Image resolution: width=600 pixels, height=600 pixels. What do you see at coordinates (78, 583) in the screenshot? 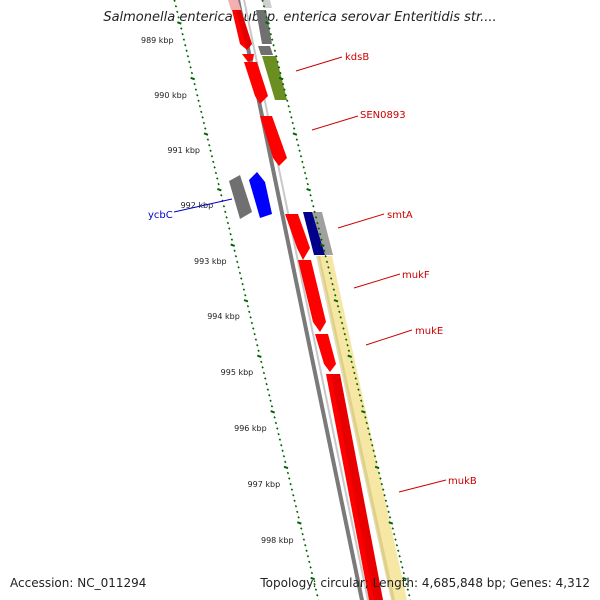
I see `accession-text: Accession: NC_011294` at bounding box center [78, 583].